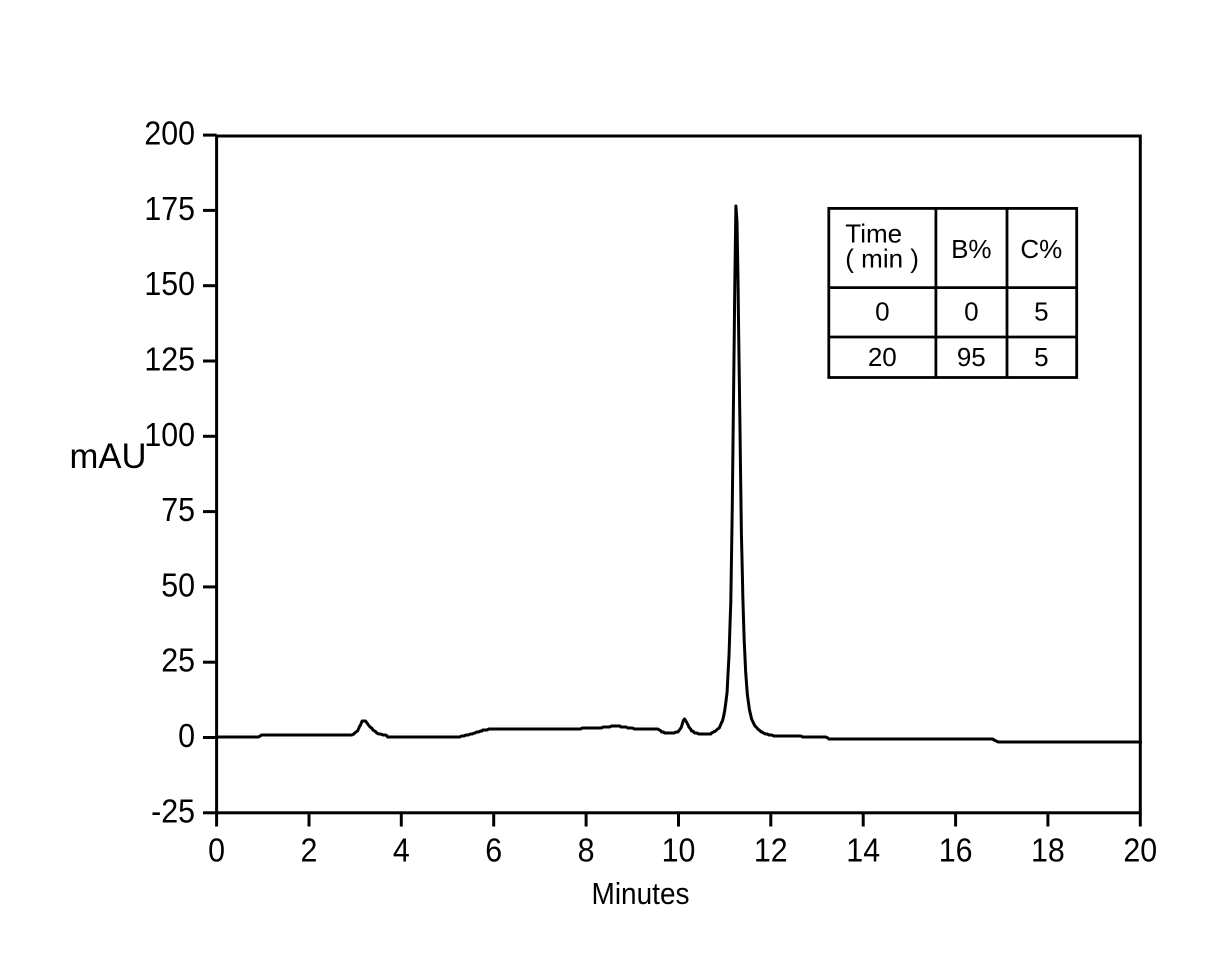  Describe the element at coordinates (873, 234) in the screenshot. I see `svg-text: Time` at that location.